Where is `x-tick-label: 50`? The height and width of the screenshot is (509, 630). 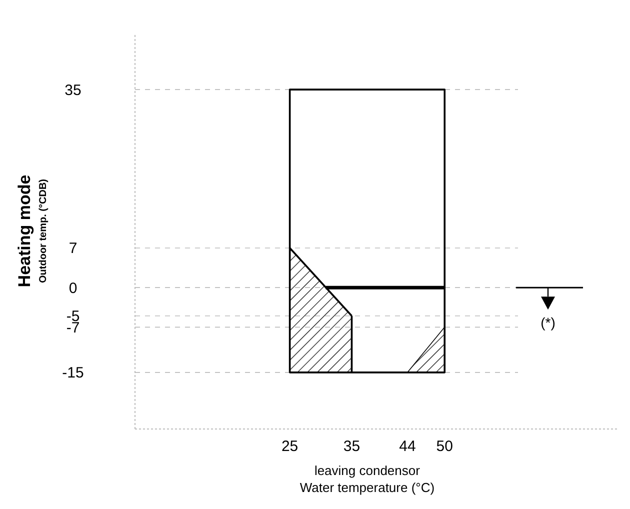 x-tick-label: 50 is located at coordinates (444, 446).